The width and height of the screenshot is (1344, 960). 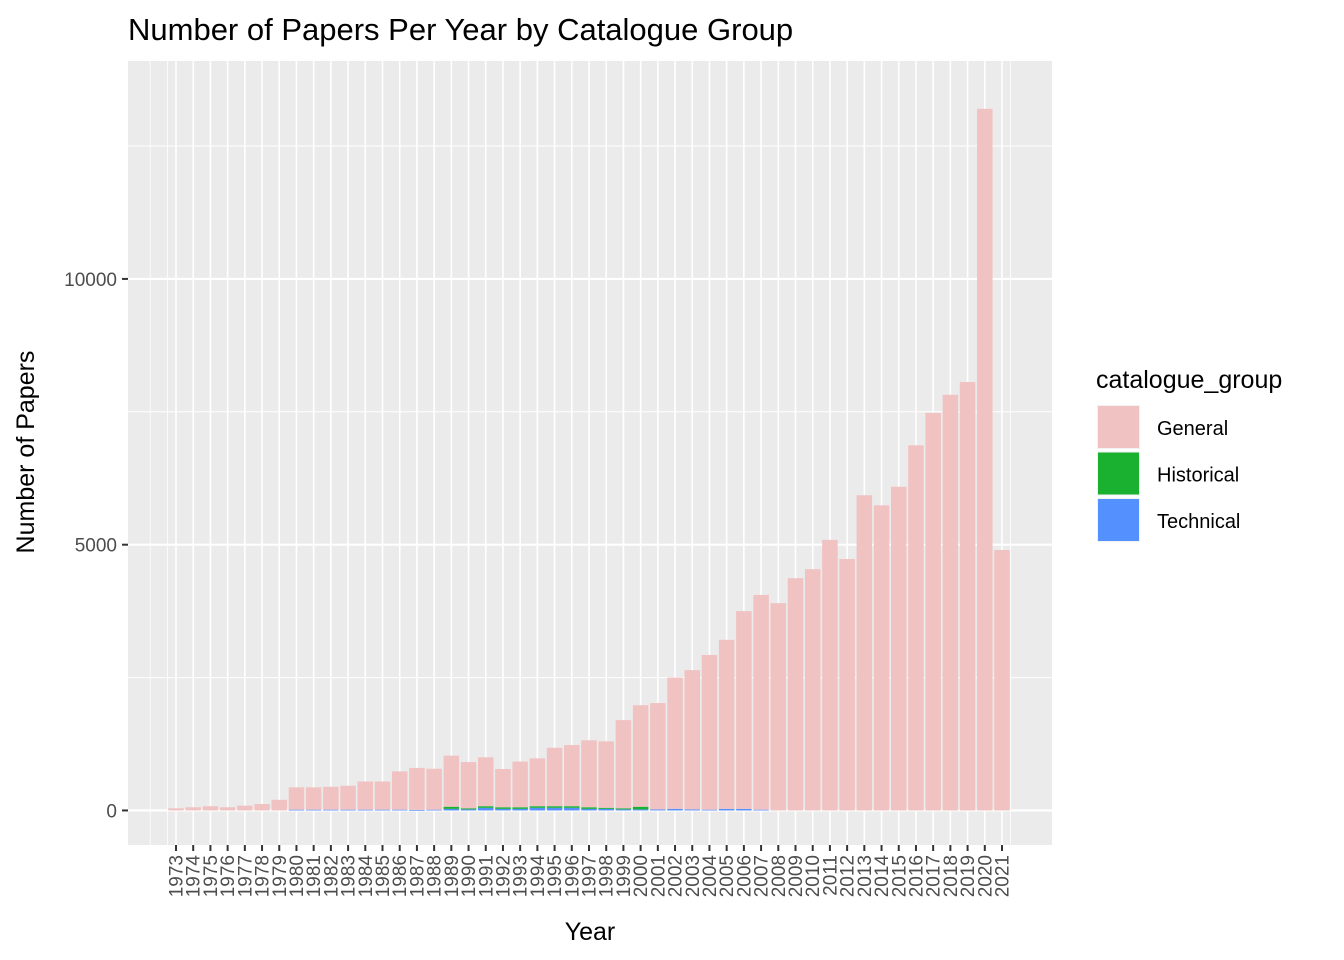 What do you see at coordinates (331, 810) in the screenshot?
I see `bar-technical-1982` at bounding box center [331, 810].